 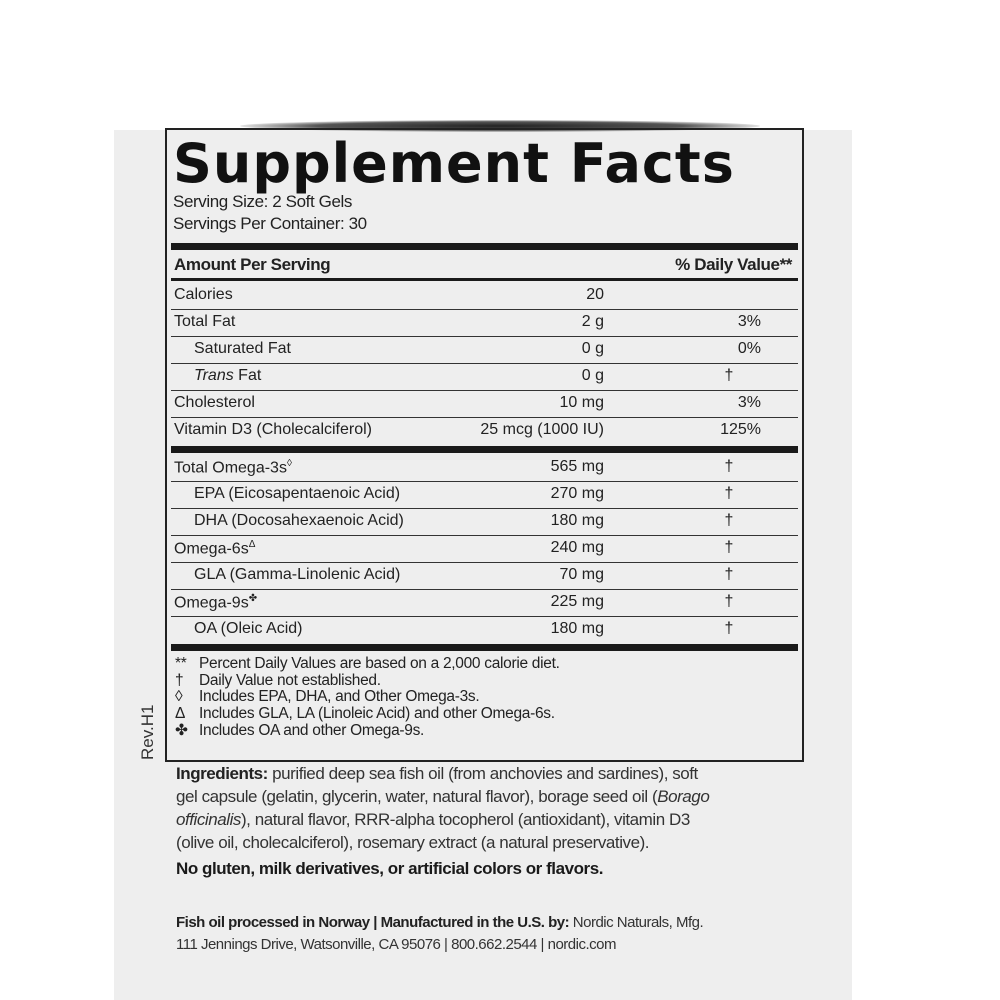 I want to click on nutrient-name-text: Vitamin D3 (Cholecalciferol), so click(x=273, y=429).